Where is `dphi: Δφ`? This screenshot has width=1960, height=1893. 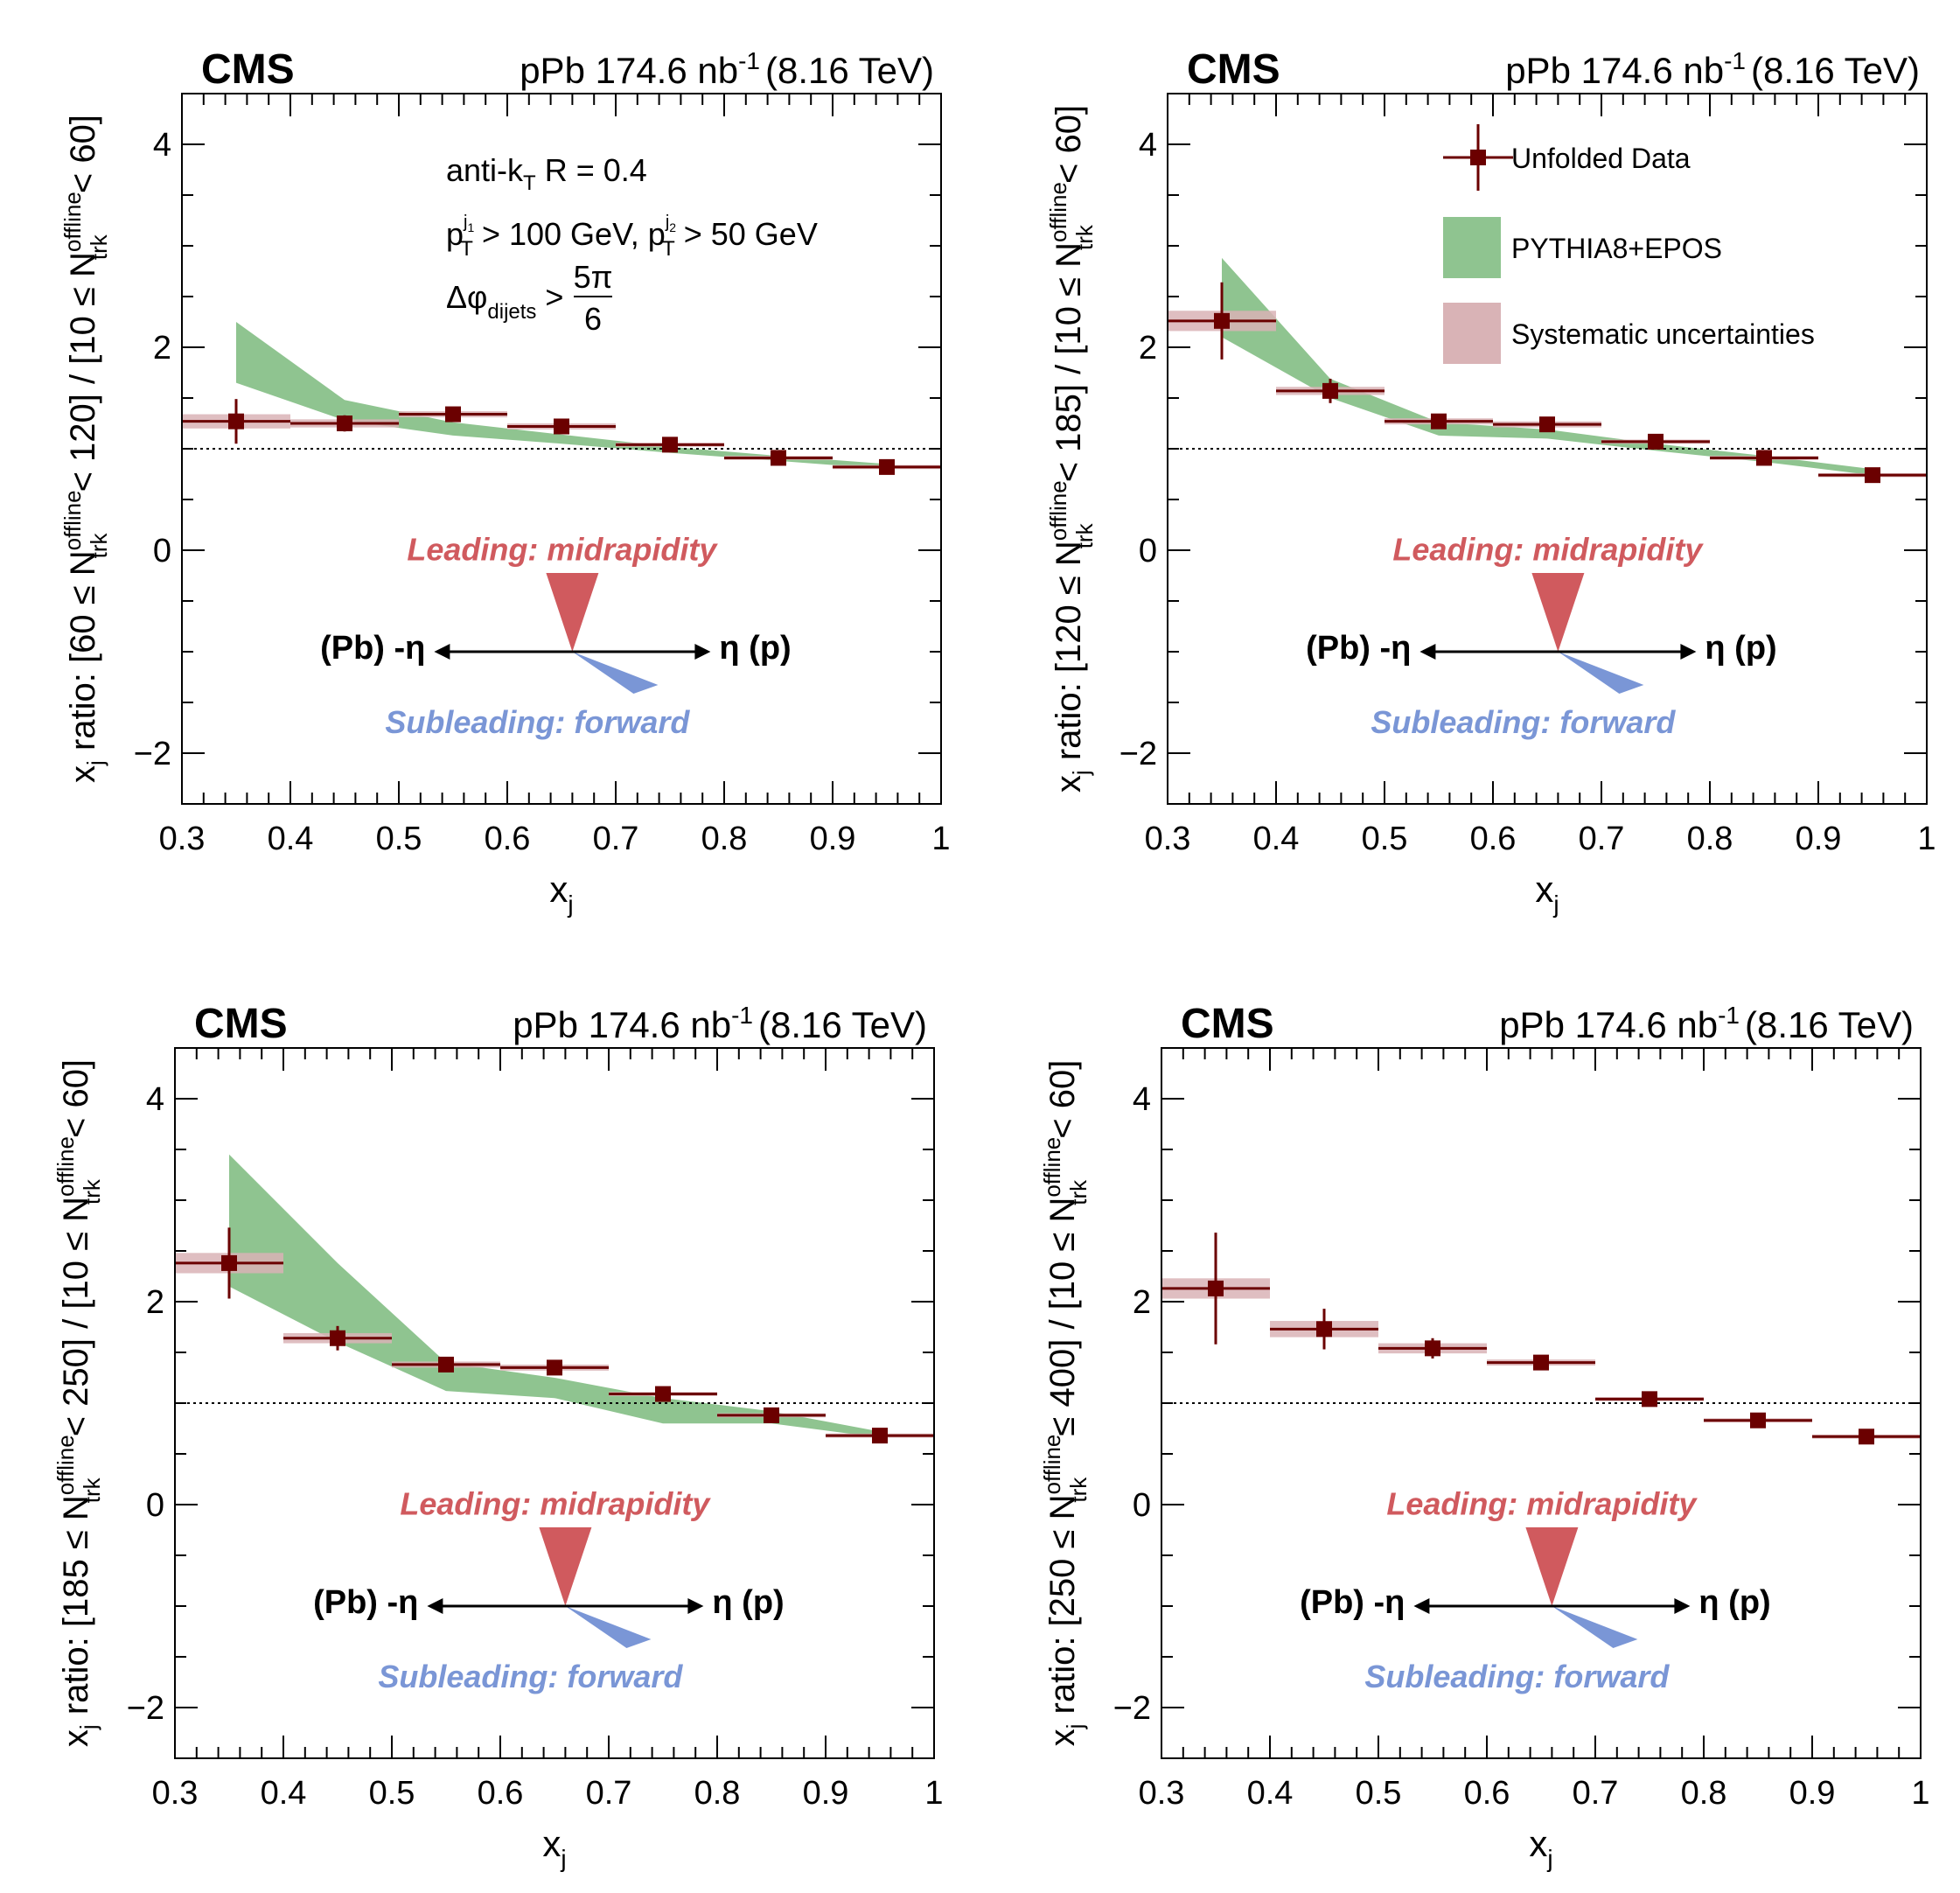 dphi: Δφ is located at coordinates (466, 297).